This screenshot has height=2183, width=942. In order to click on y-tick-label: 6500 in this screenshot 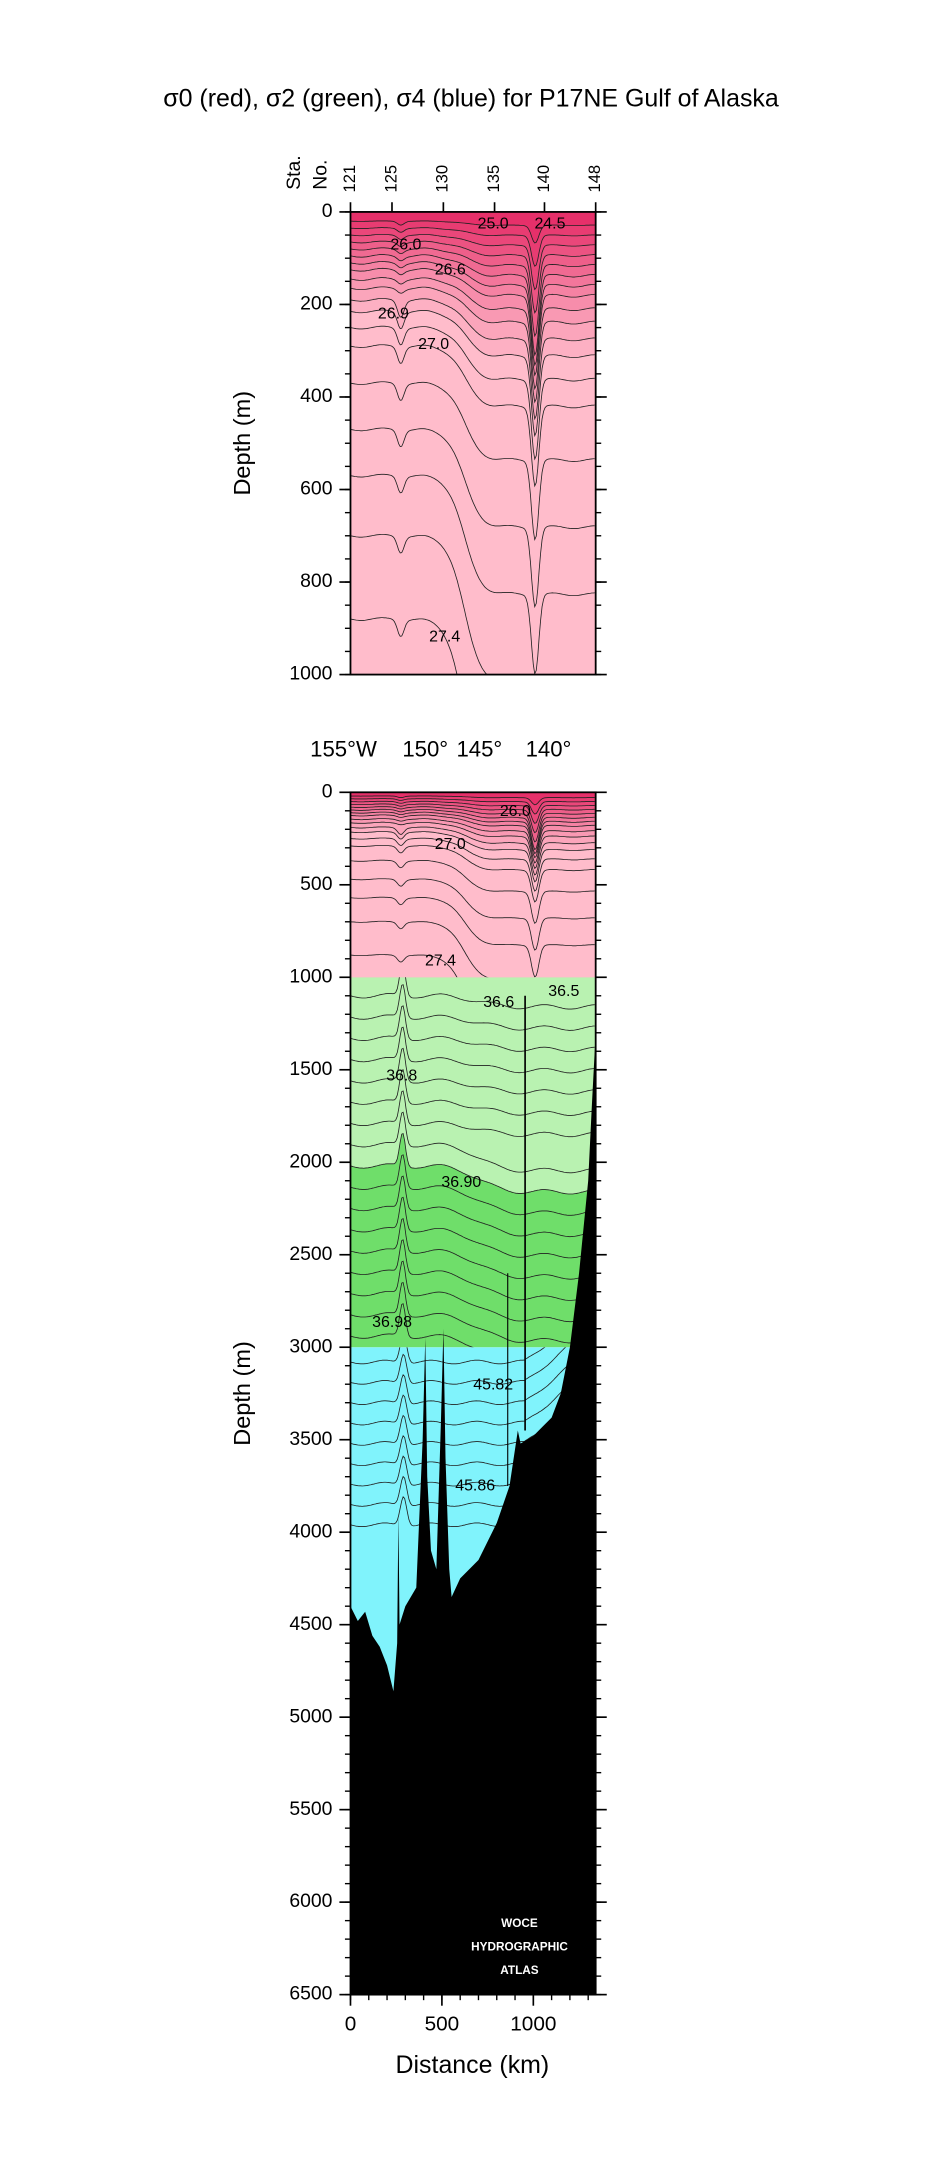, I will do `click(310, 1994)`.